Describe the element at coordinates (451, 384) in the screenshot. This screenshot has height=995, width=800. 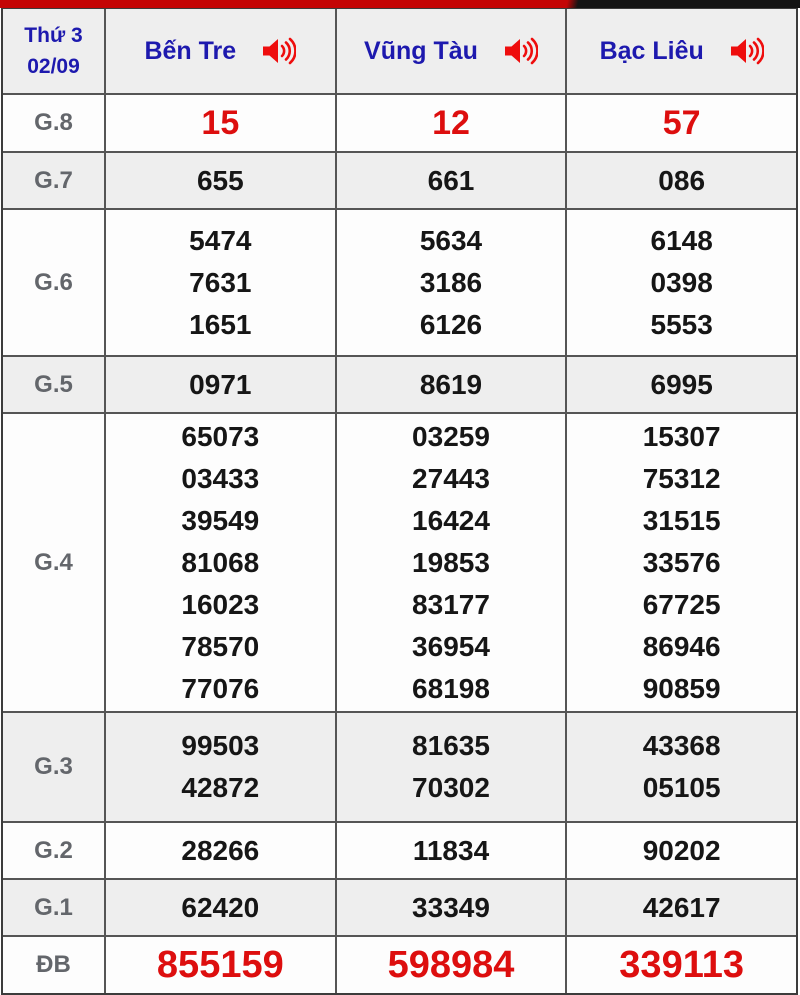
I see `prize-value: 8619` at that location.